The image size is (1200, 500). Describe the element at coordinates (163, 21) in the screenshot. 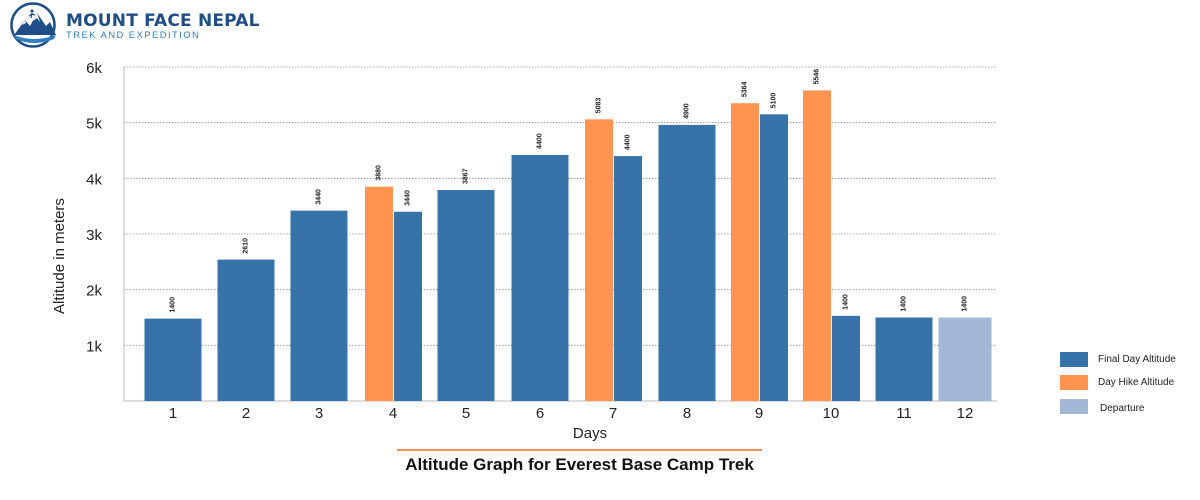

I see `logo-name: MOUNT FACE NEPAL` at that location.